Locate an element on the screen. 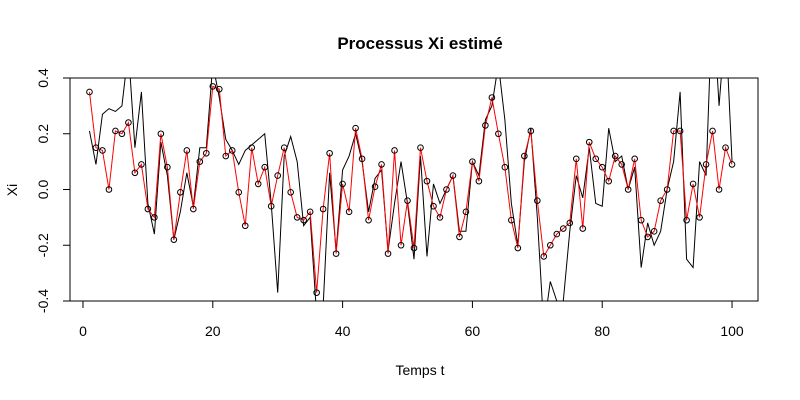 The image size is (800, 400). x-tick-label: 60 is located at coordinates (473, 331).